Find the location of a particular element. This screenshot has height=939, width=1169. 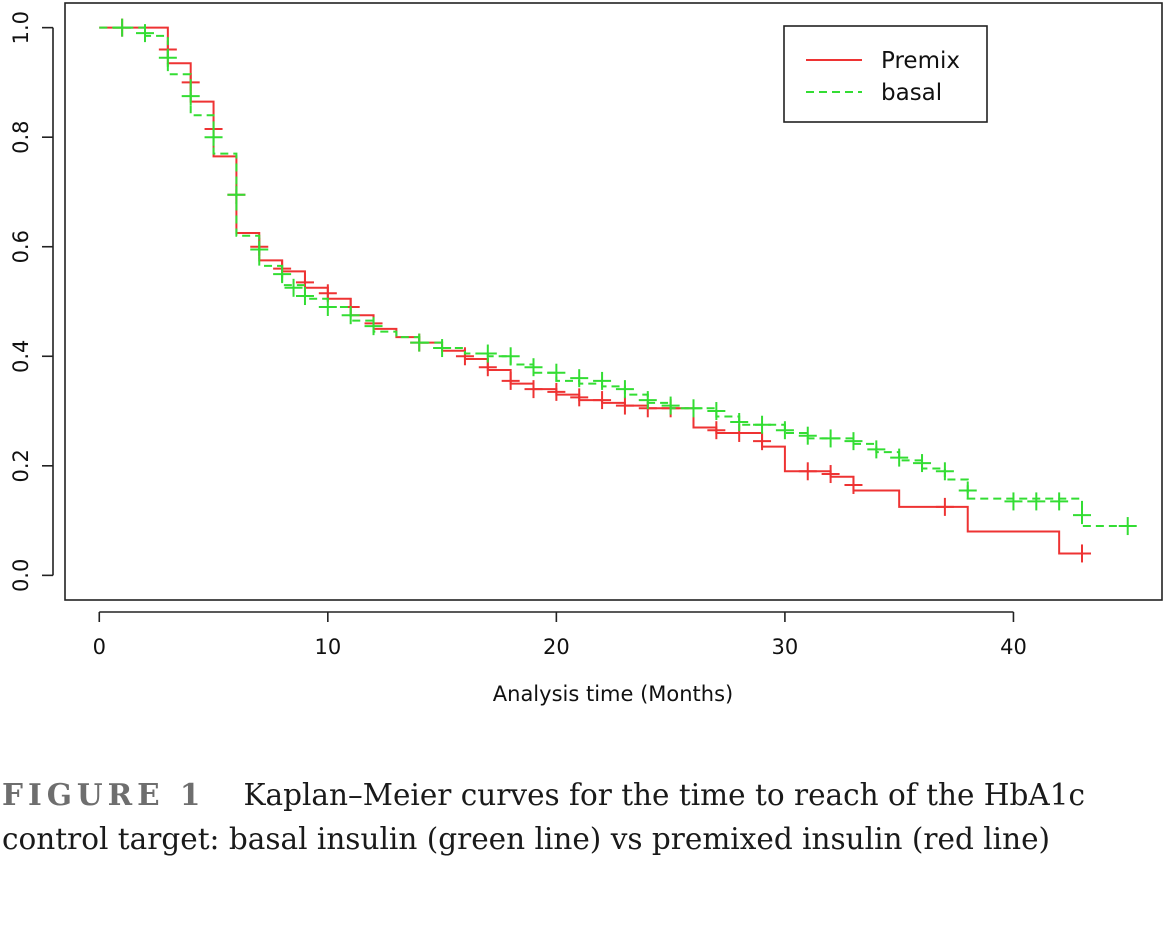

y-tick-label: 0.4 is located at coordinates (21, 356).